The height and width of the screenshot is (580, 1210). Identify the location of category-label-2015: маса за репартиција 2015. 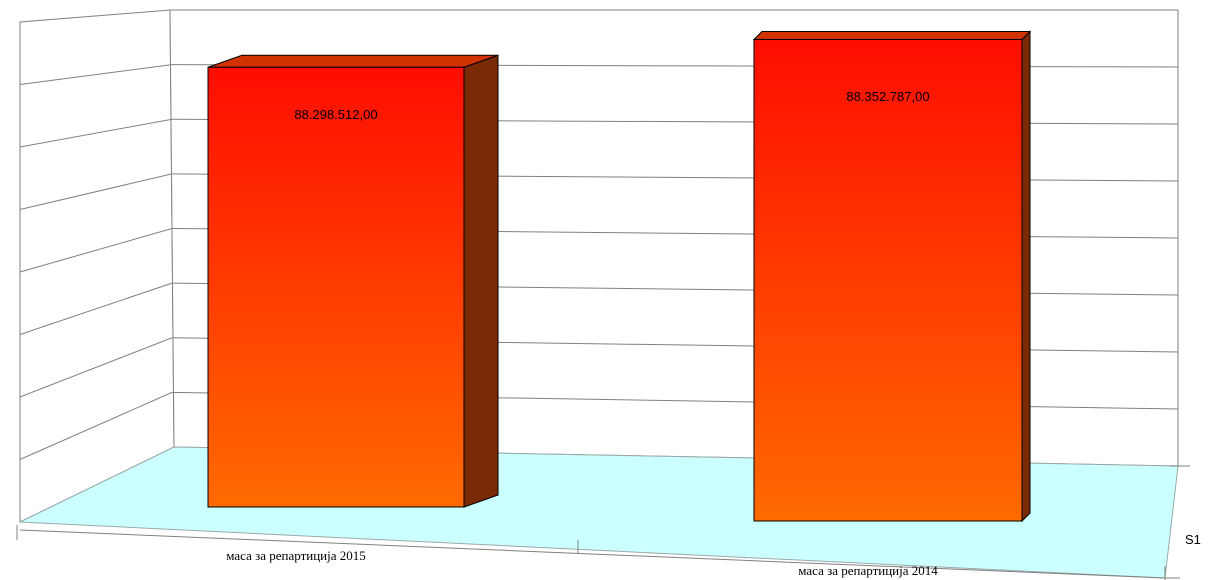
(296, 555).